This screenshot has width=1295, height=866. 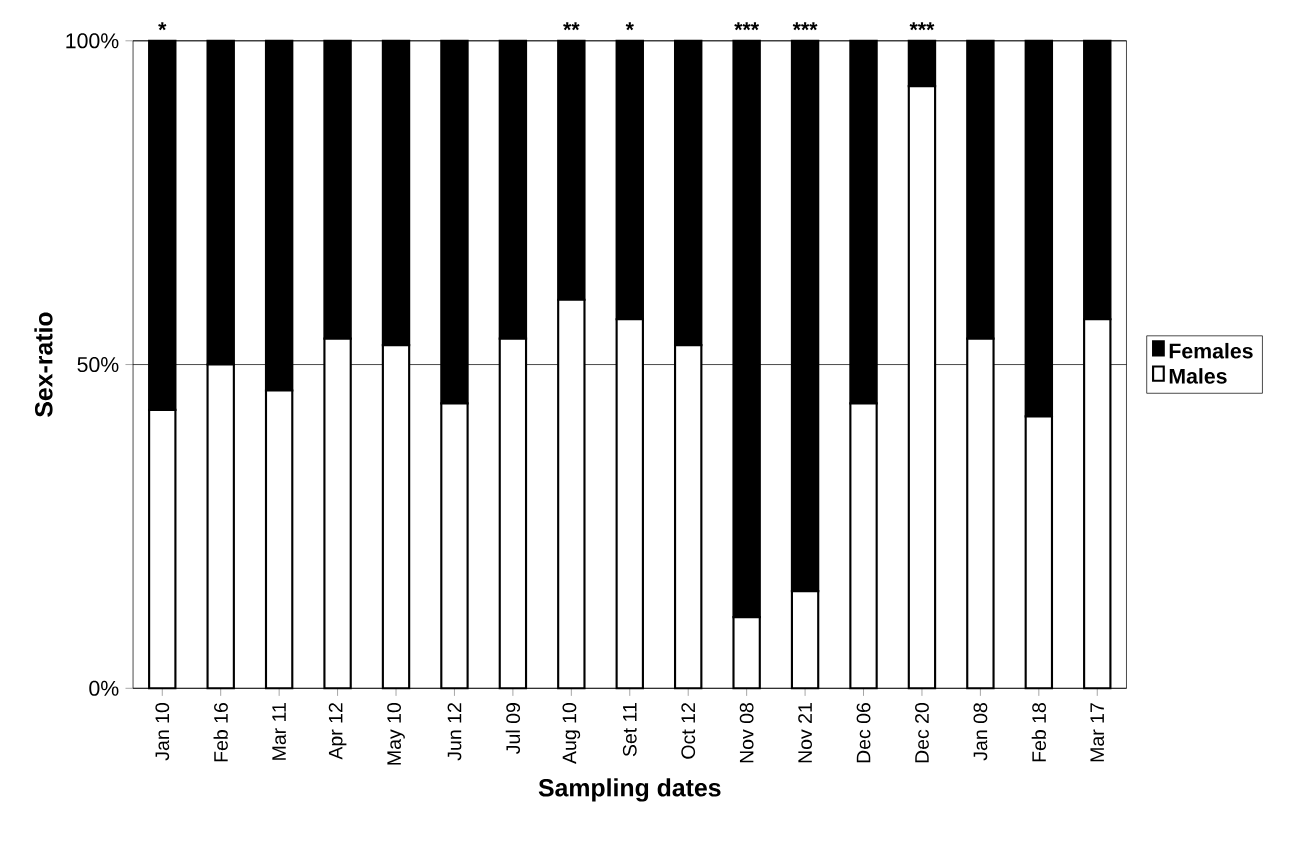 I want to click on x-tick-label: Jan 10, so click(x=162, y=732).